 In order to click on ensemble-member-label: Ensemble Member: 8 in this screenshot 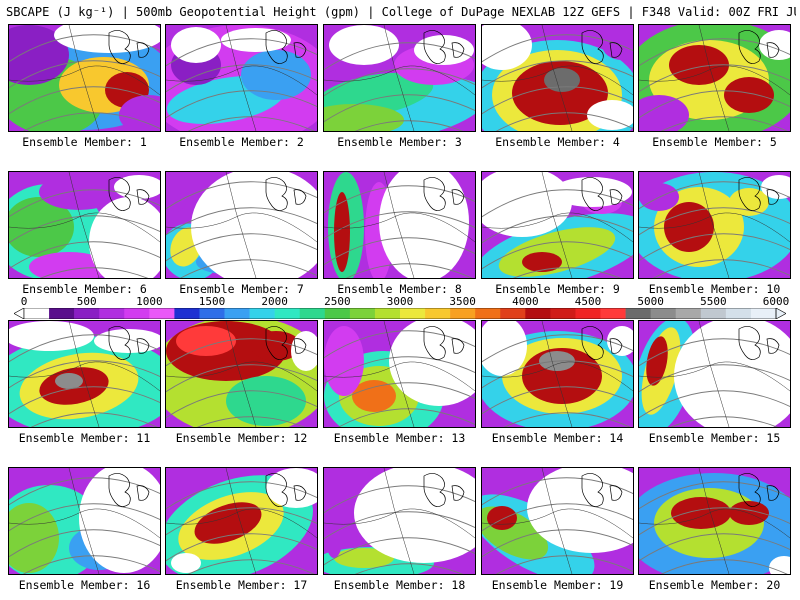, I will do `click(399, 289)`.